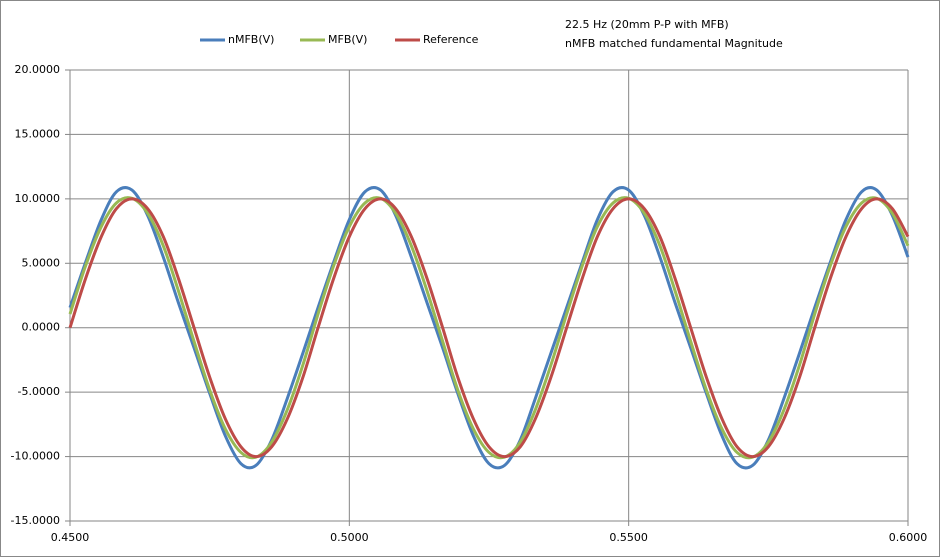 The height and width of the screenshot is (557, 940). Describe the element at coordinates (41, 262) in the screenshot. I see `y-tick-label: 5.0000` at that location.